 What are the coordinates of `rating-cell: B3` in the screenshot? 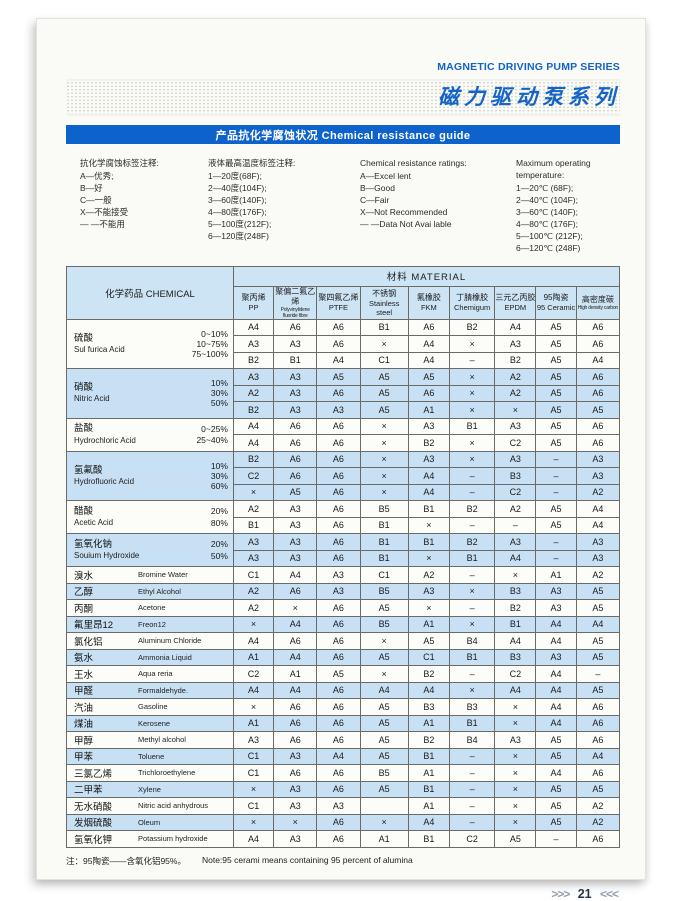 It's located at (515, 476).